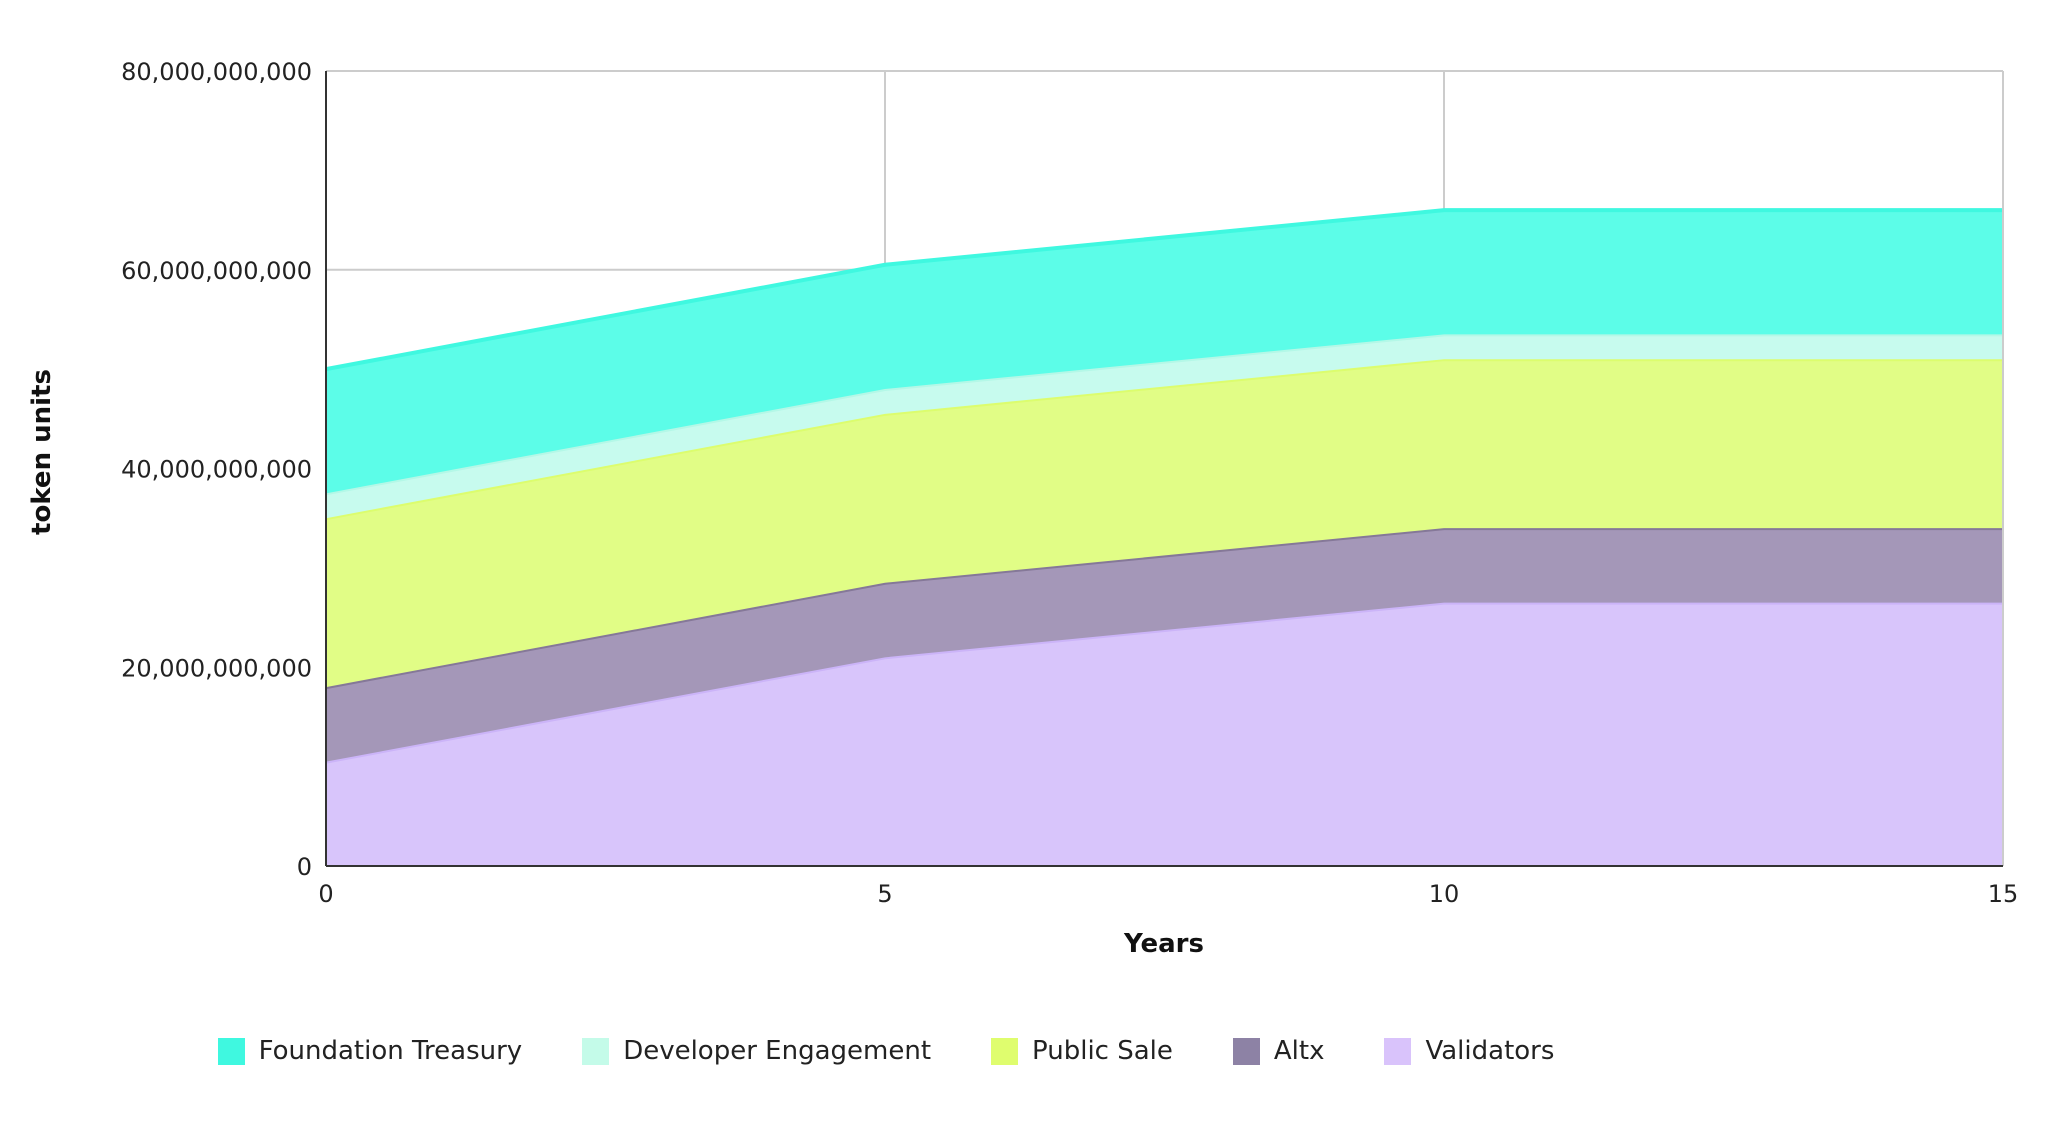 The width and height of the screenshot is (2048, 1136). Describe the element at coordinates (1164, 290) in the screenshot. I see `line-foundation-treasury` at that location.